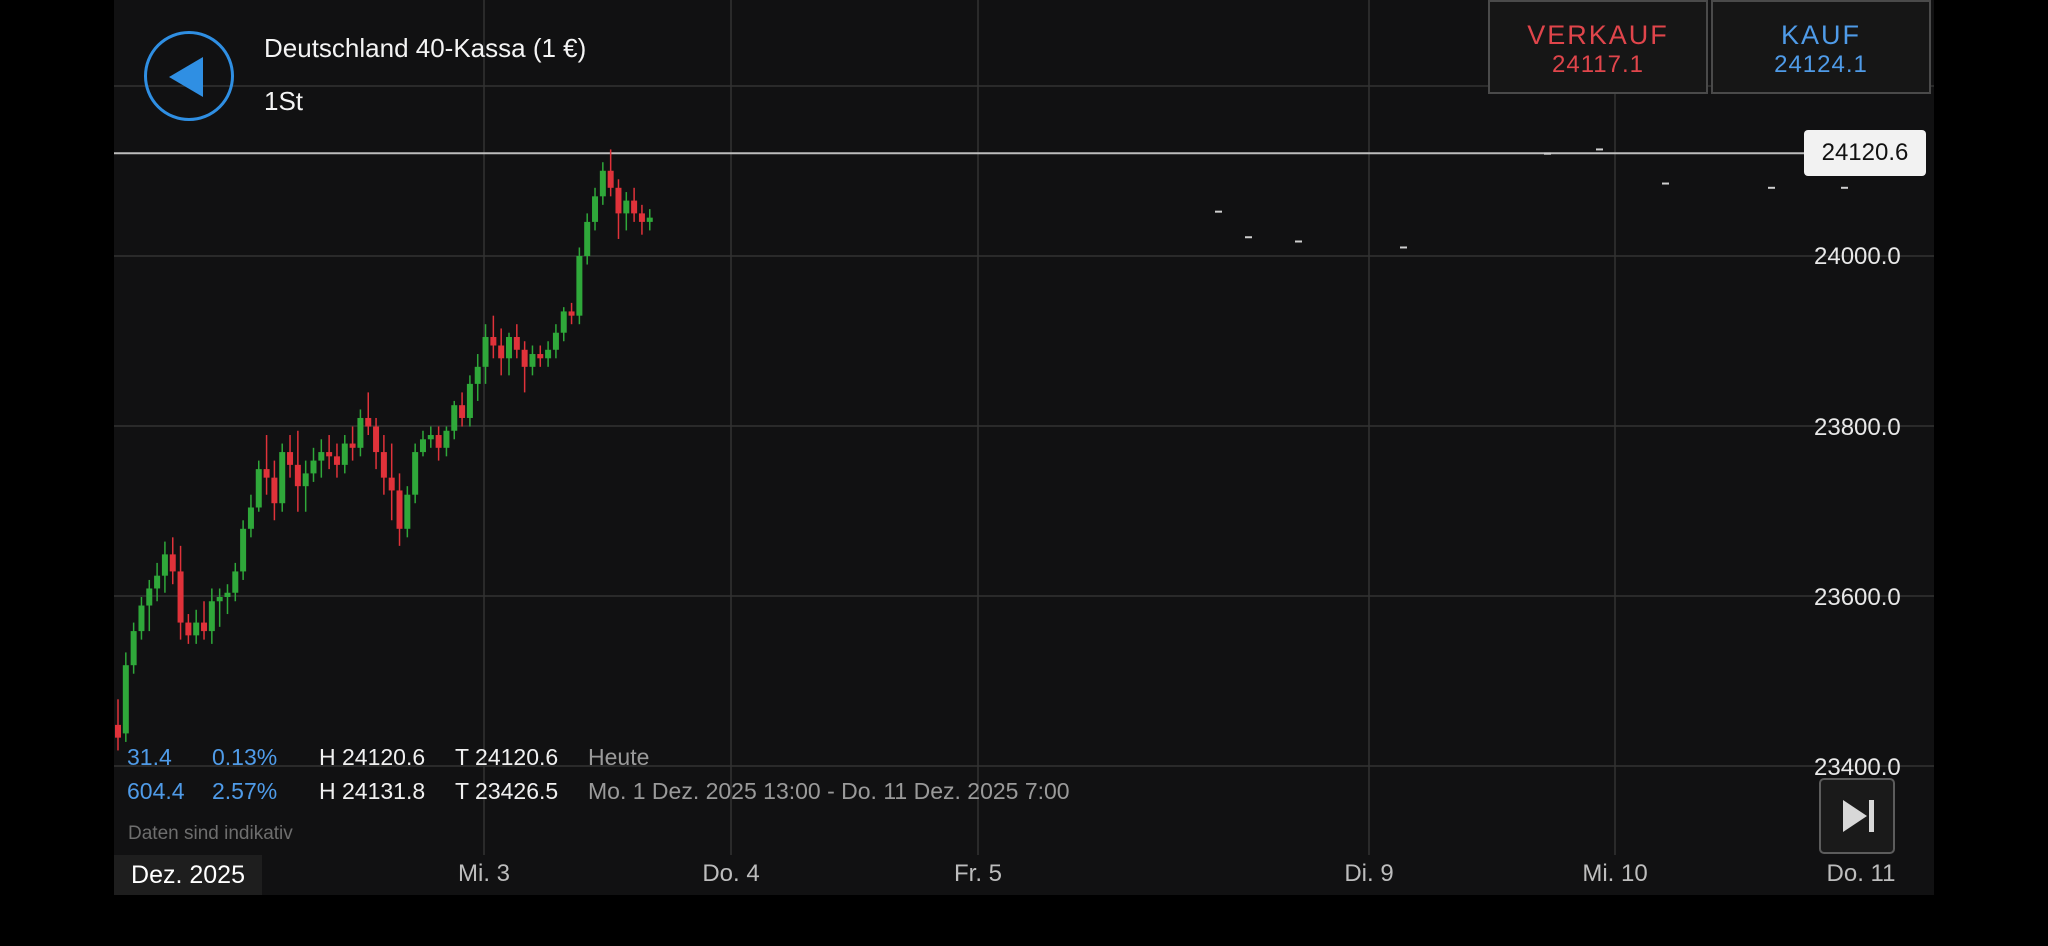  I want to click on sell-button: VERKAUF 24117.1, so click(1598, 47).